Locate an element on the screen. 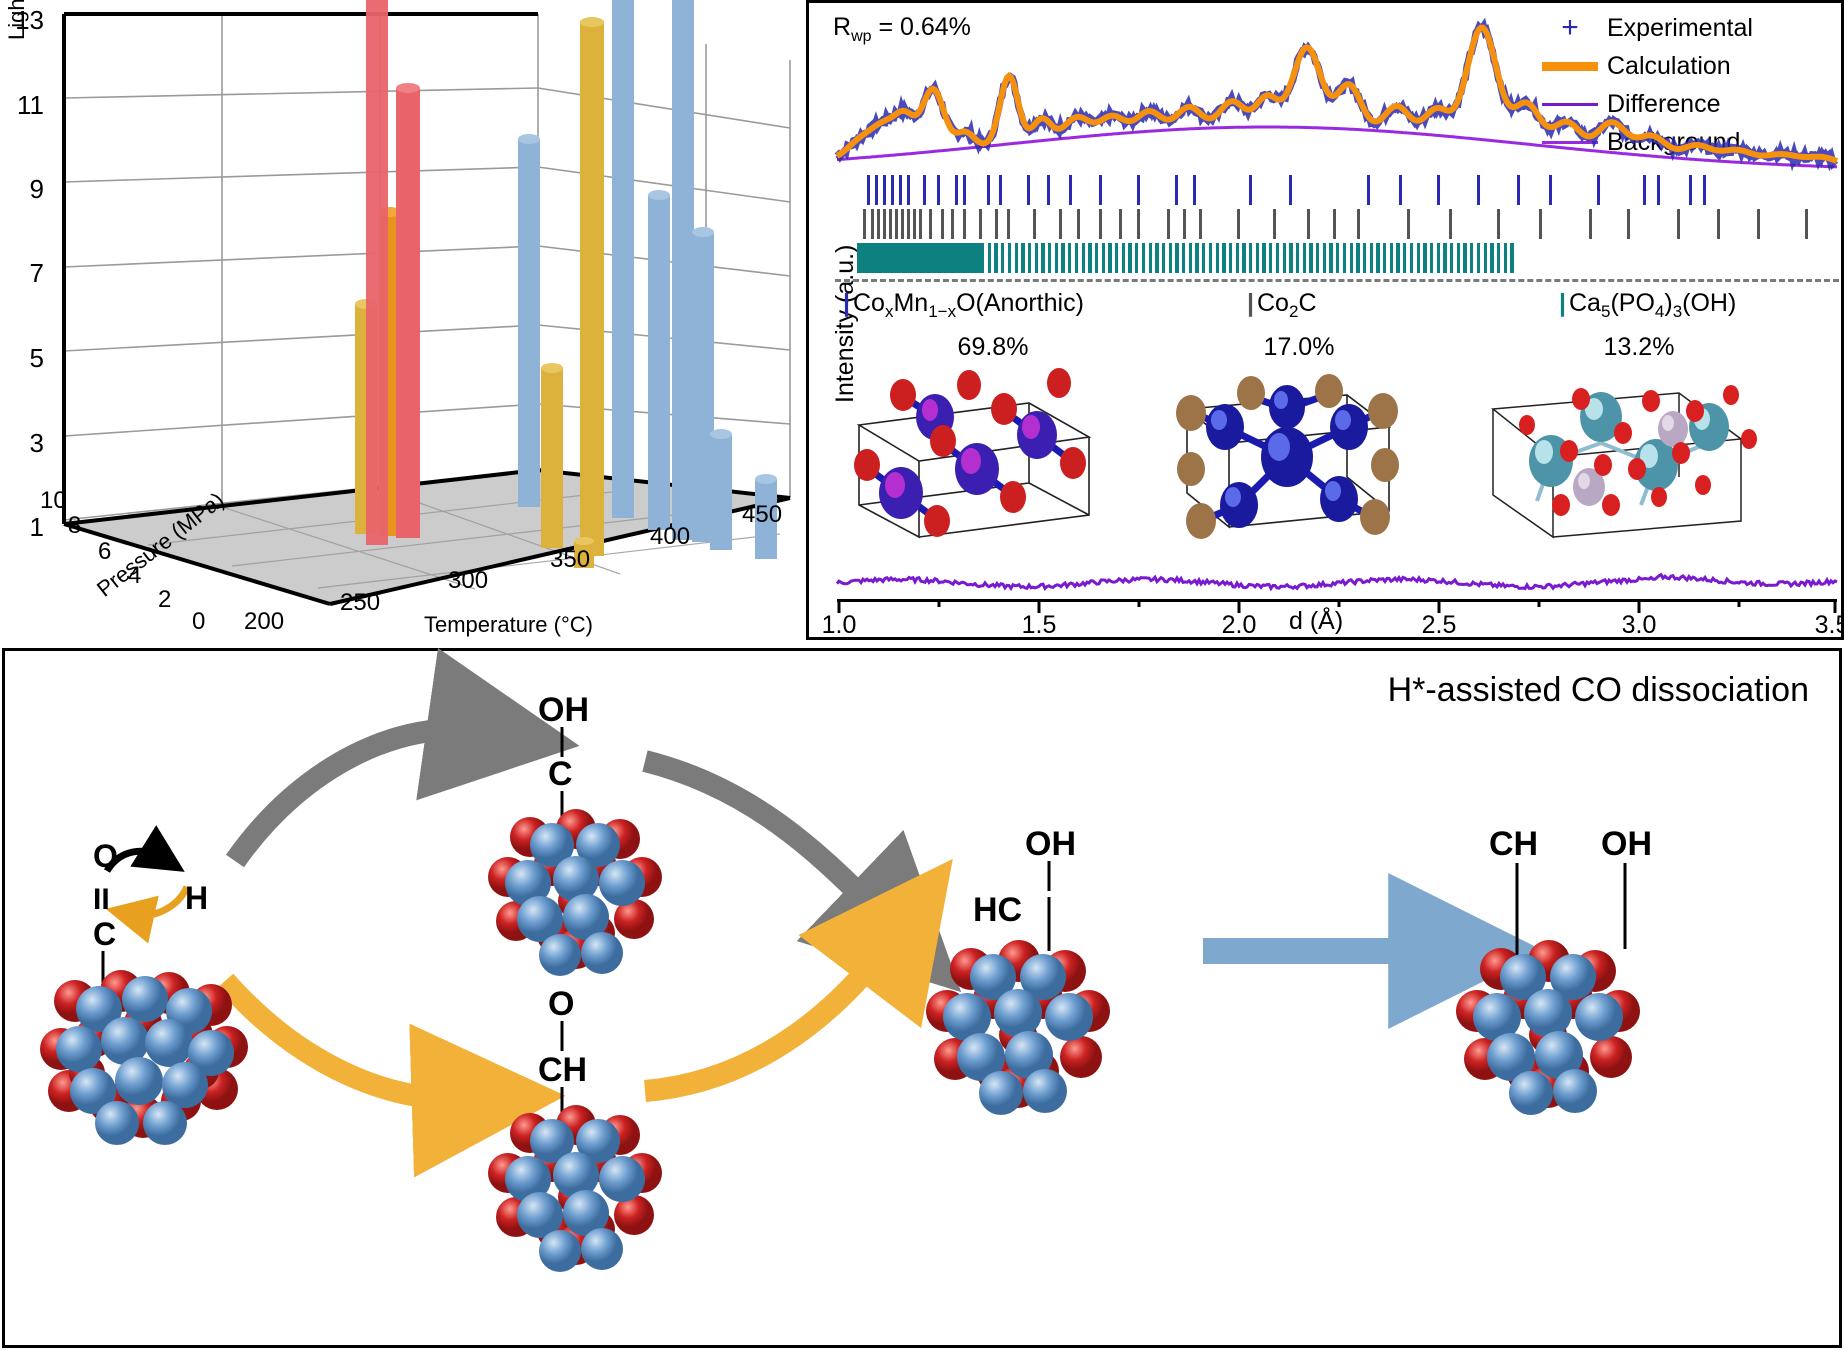 This screenshot has width=1844, height=1350. t-tick-350: 350 is located at coordinates (570, 559).